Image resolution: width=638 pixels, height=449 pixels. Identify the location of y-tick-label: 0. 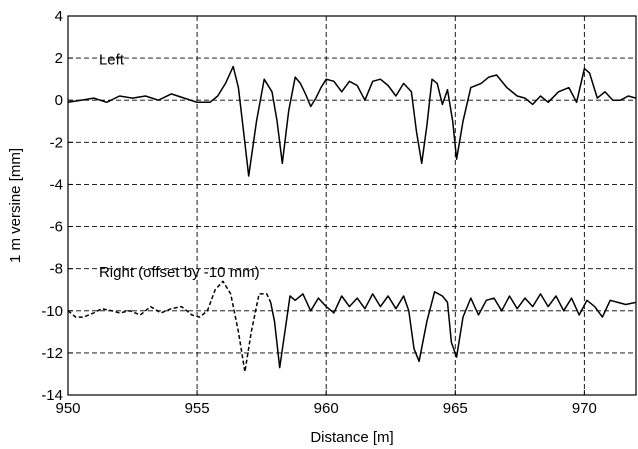
(59, 100).